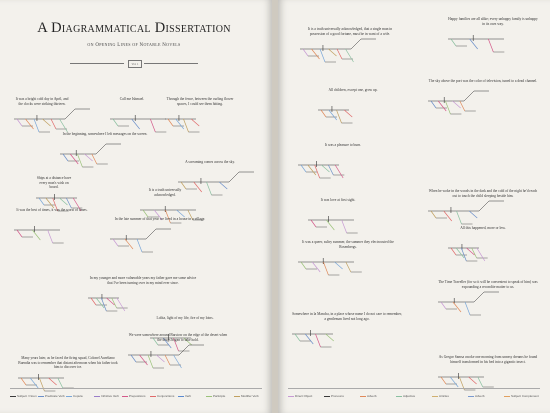 The image size is (550, 413). I want to click on legend-label: Direct Object, so click(304, 396).